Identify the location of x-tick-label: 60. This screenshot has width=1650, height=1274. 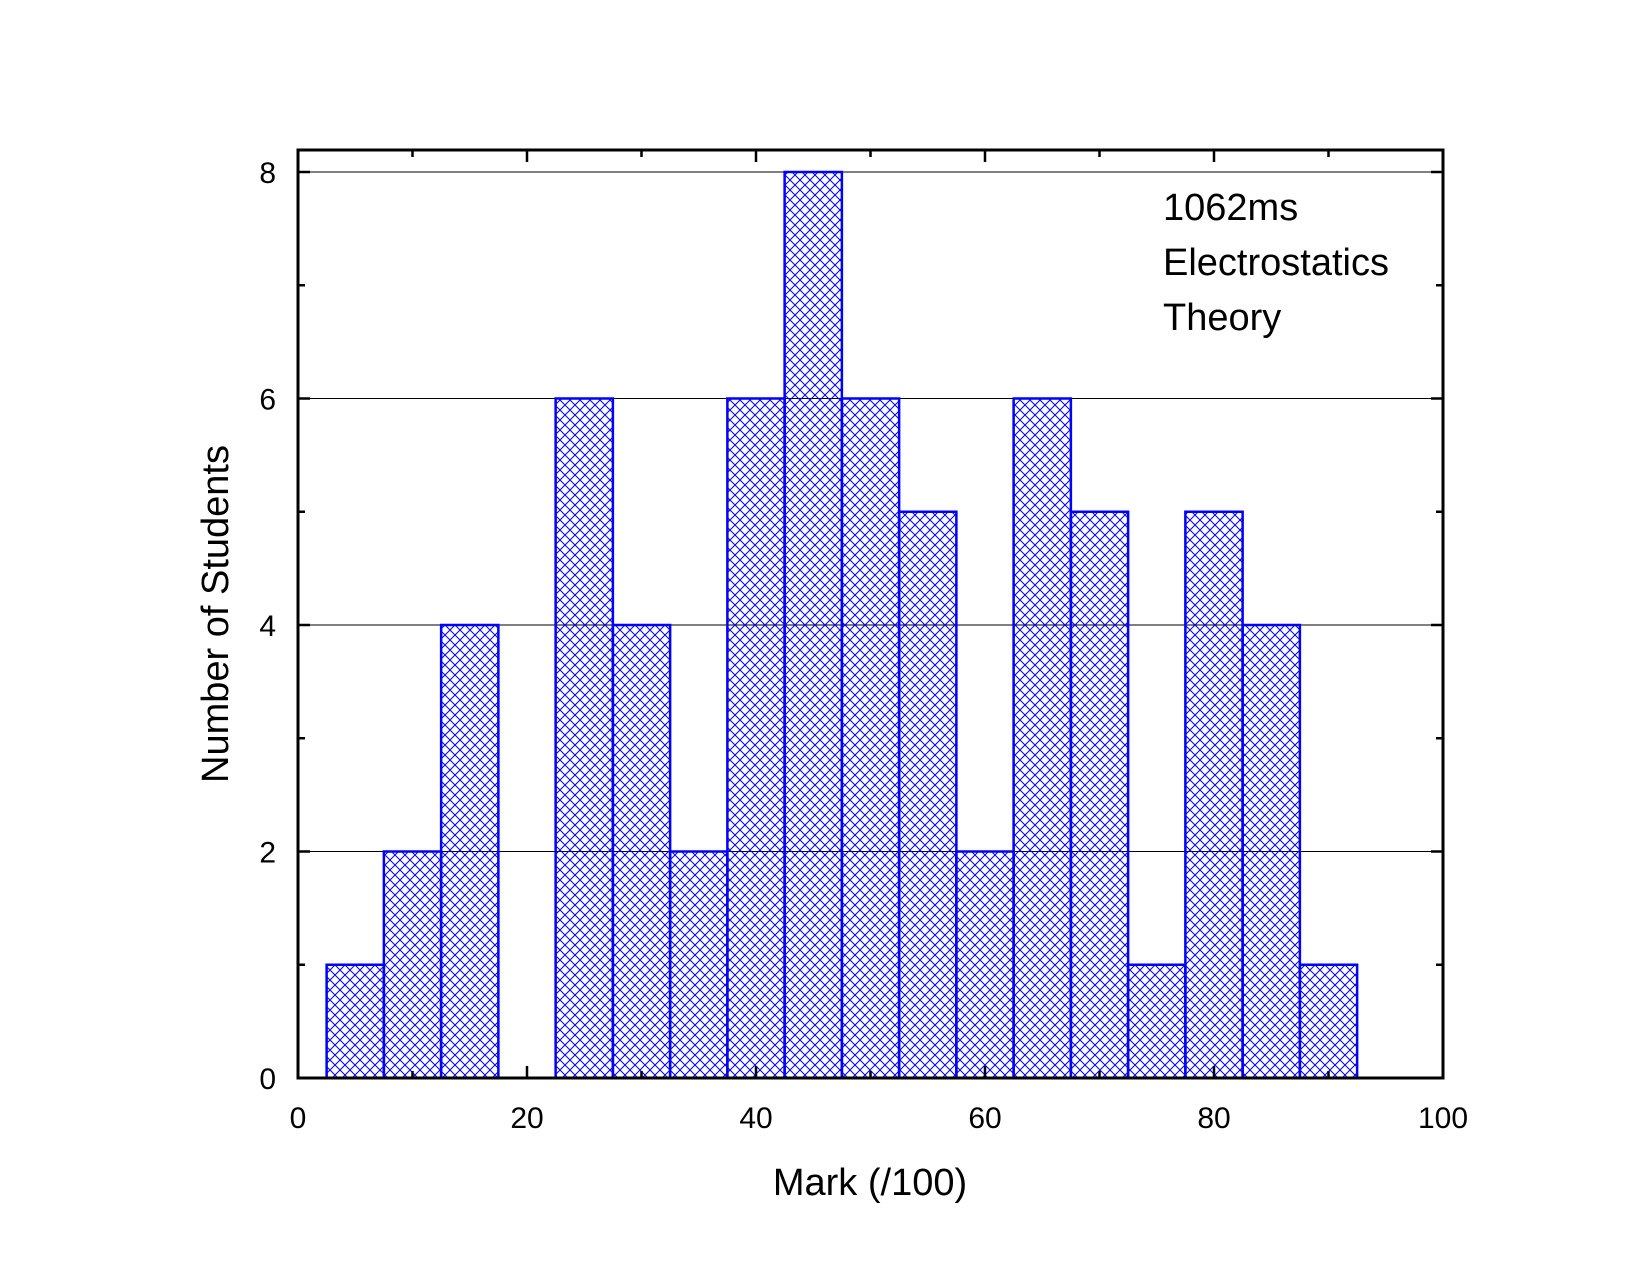
(984, 1118).